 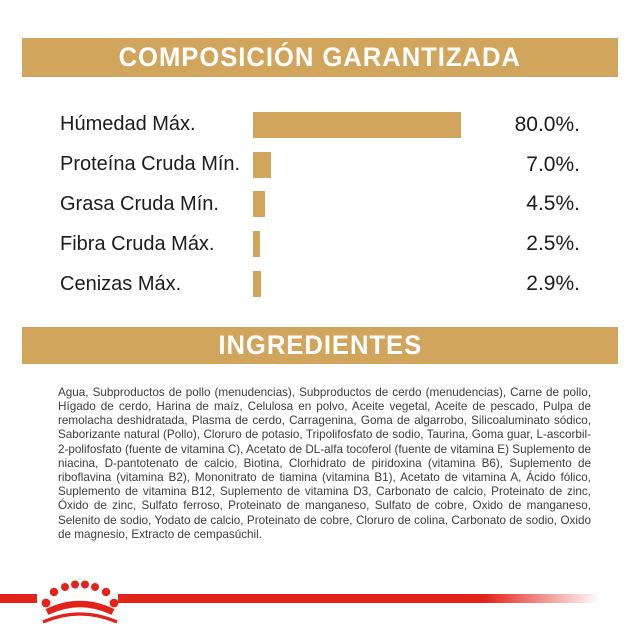 I want to click on footer-red-bar-left, so click(x=18, y=598).